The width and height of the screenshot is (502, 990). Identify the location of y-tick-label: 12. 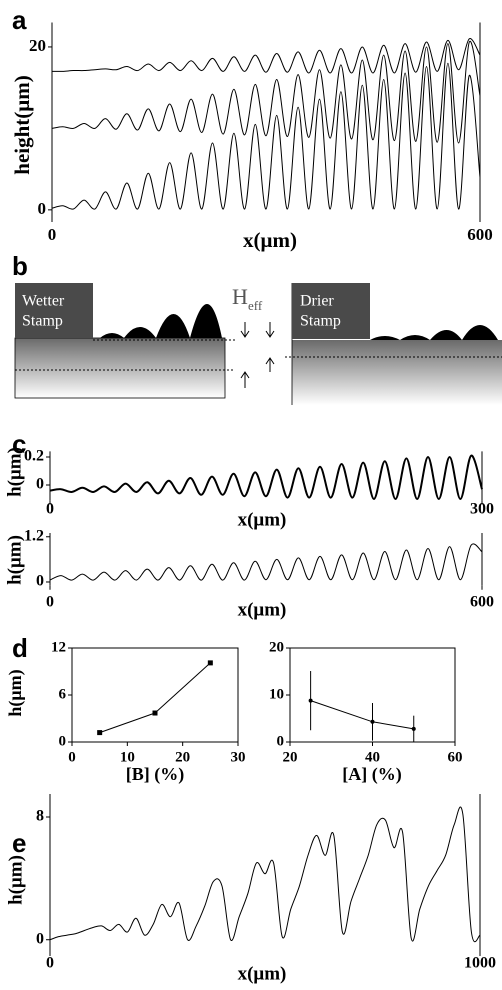
(58, 647).